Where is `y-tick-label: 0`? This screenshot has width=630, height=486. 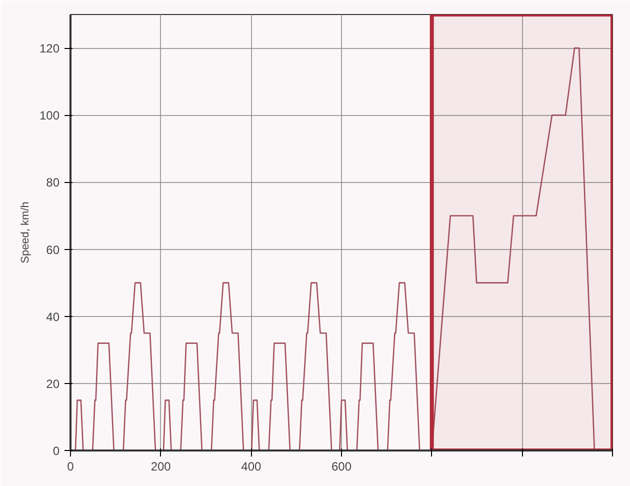 y-tick-label: 0 is located at coordinates (56, 451).